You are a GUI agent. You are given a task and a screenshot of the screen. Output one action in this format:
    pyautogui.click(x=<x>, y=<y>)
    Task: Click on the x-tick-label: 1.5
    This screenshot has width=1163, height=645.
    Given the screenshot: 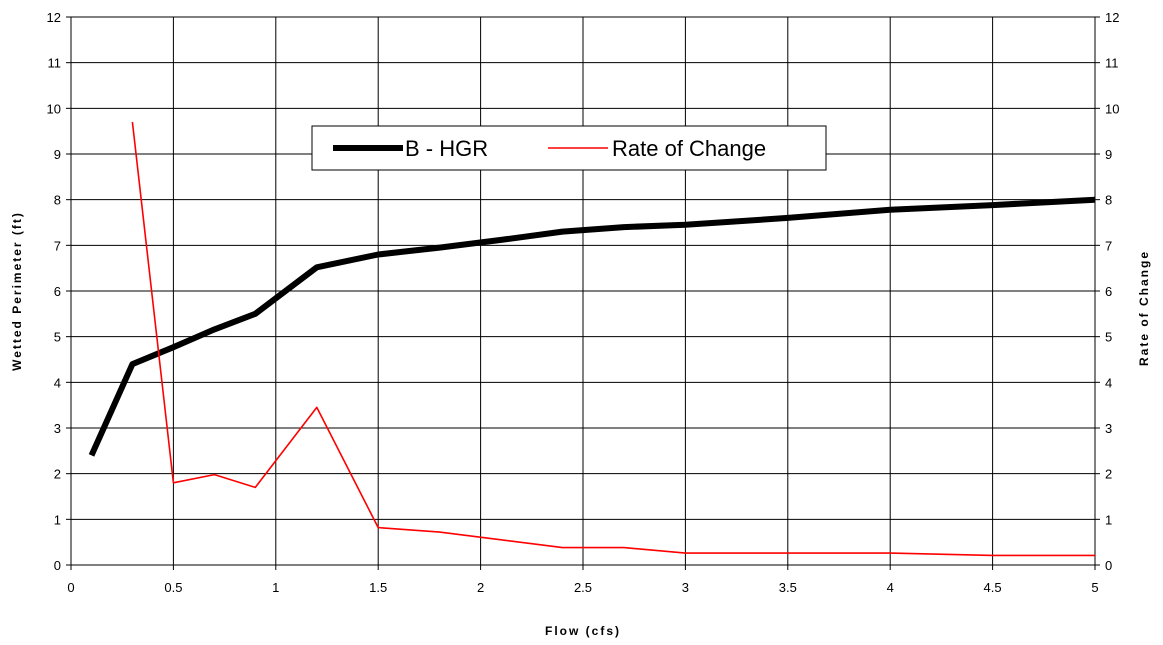 What is the action you would take?
    pyautogui.click(x=378, y=587)
    